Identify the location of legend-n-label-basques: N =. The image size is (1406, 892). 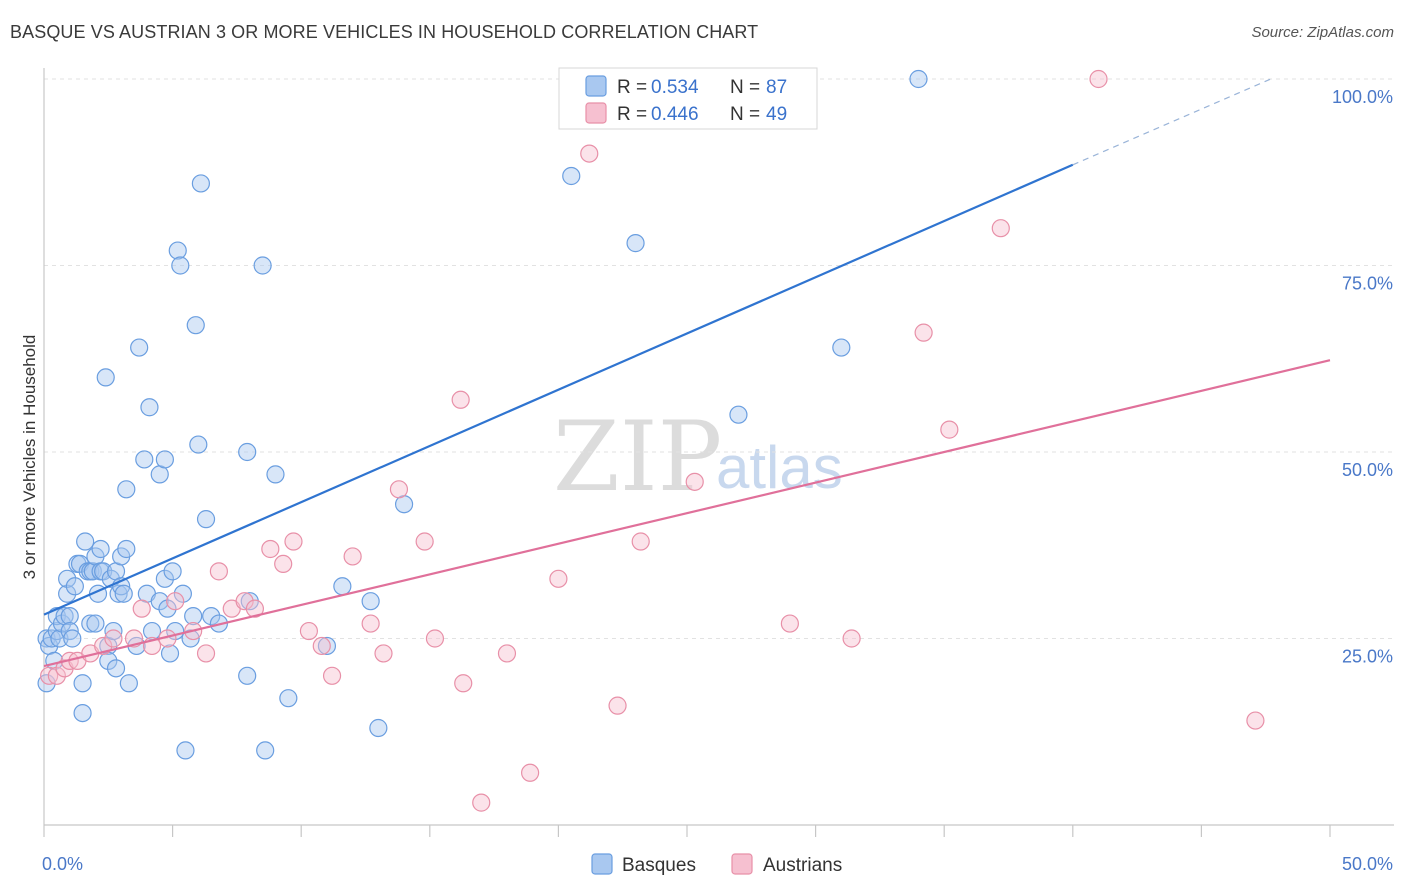
(745, 87).